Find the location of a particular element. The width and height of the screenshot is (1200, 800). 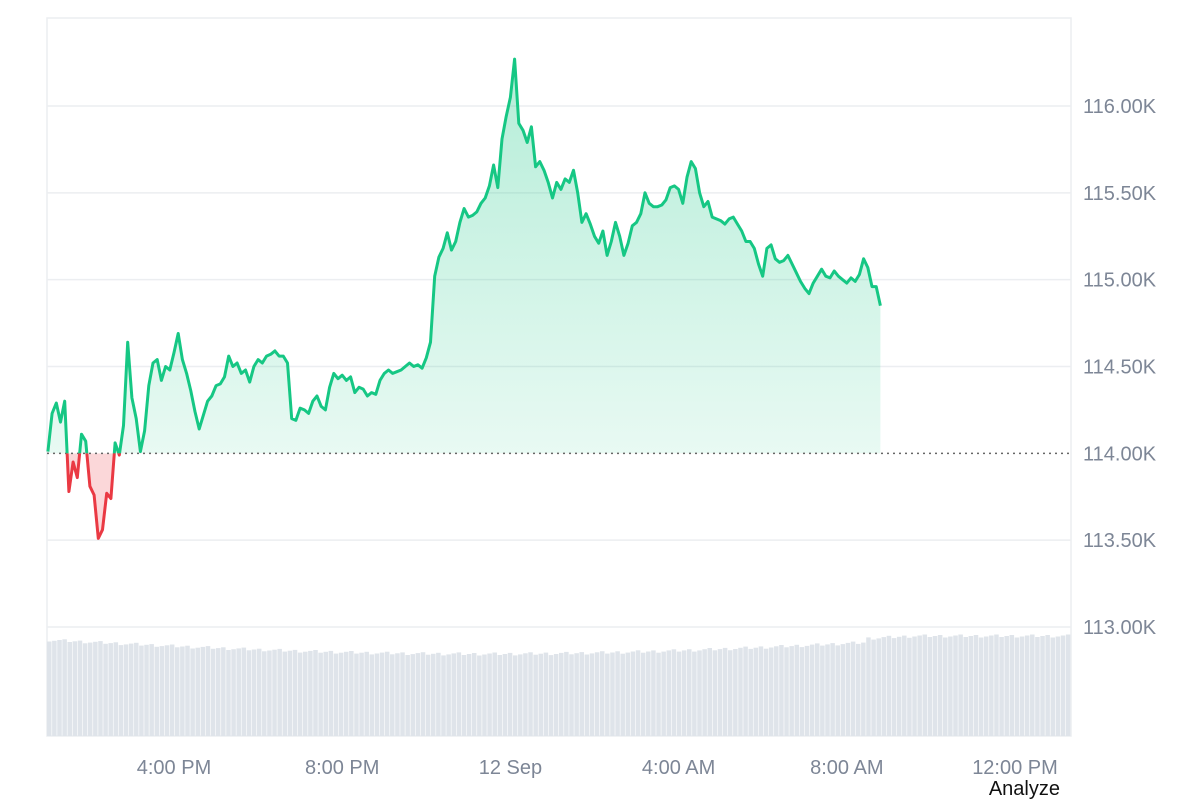

y-tick-label: 113.50K is located at coordinates (1120, 541).